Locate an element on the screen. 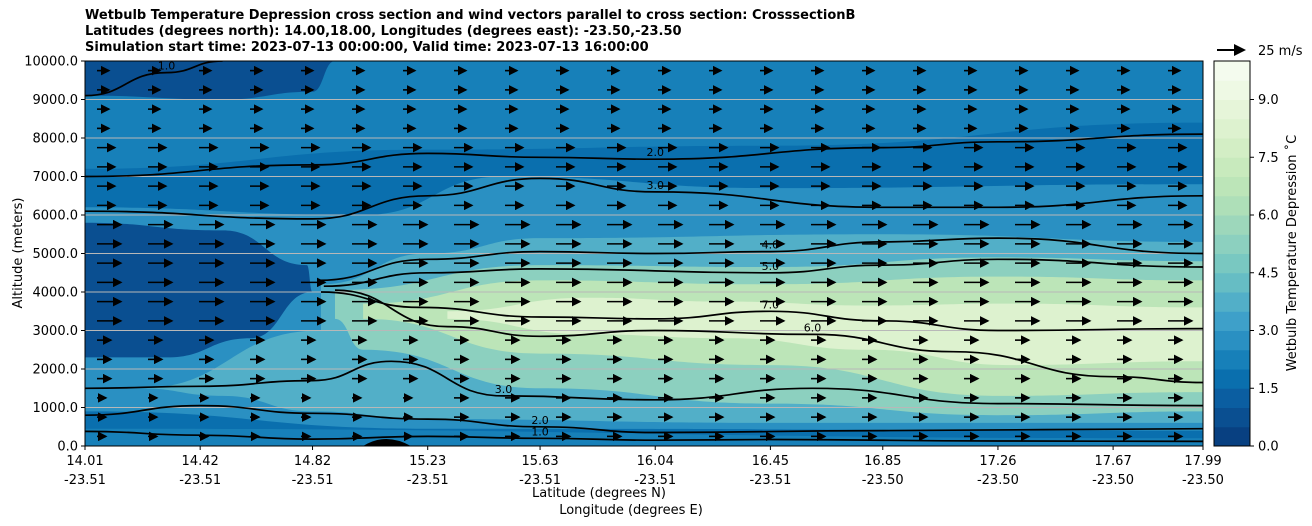 This screenshot has width=1312, height=526. x-tick-label-lat: 14.42 is located at coordinates (200, 461).